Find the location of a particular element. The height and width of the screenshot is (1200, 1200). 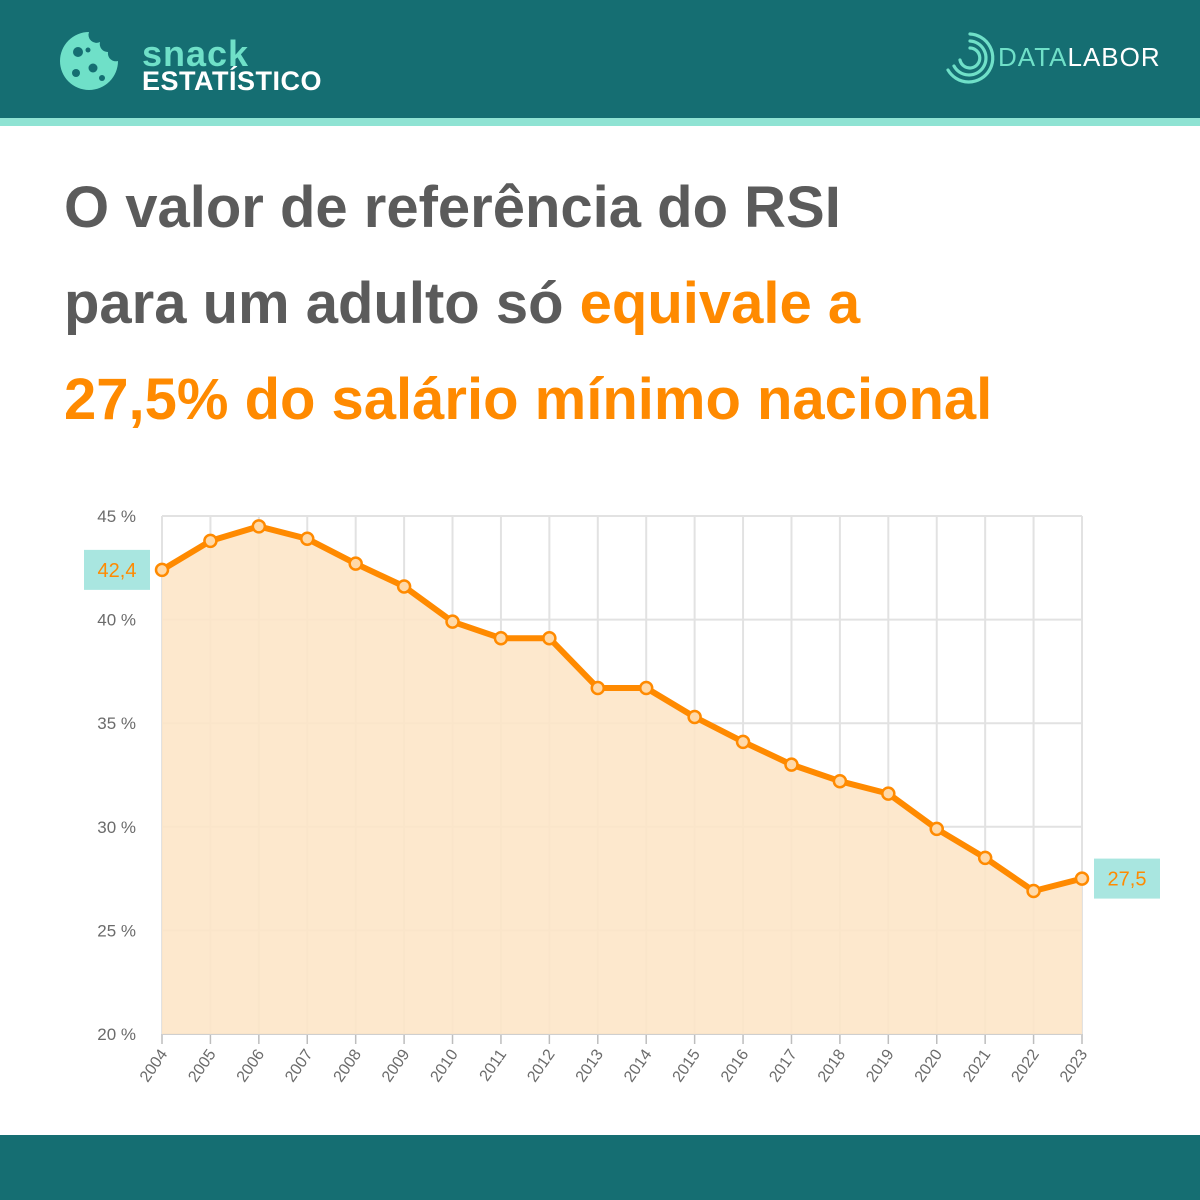

x-tick-label: 2011 is located at coordinates (494, 1065).